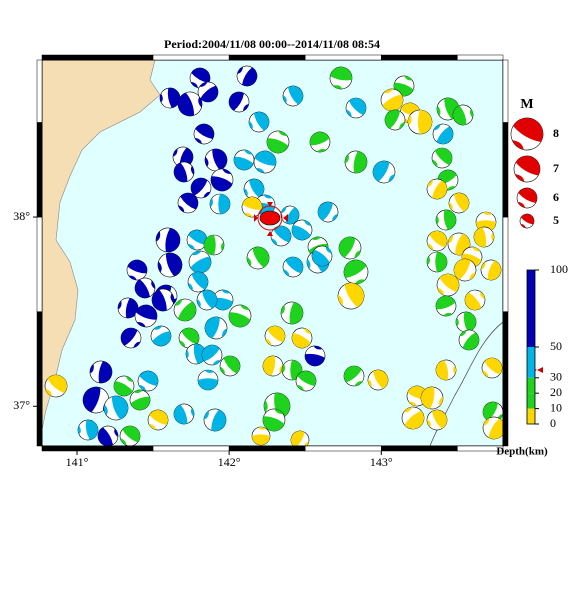  What do you see at coordinates (556, 346) in the screenshot?
I see `colorbar-label: 50` at bounding box center [556, 346].